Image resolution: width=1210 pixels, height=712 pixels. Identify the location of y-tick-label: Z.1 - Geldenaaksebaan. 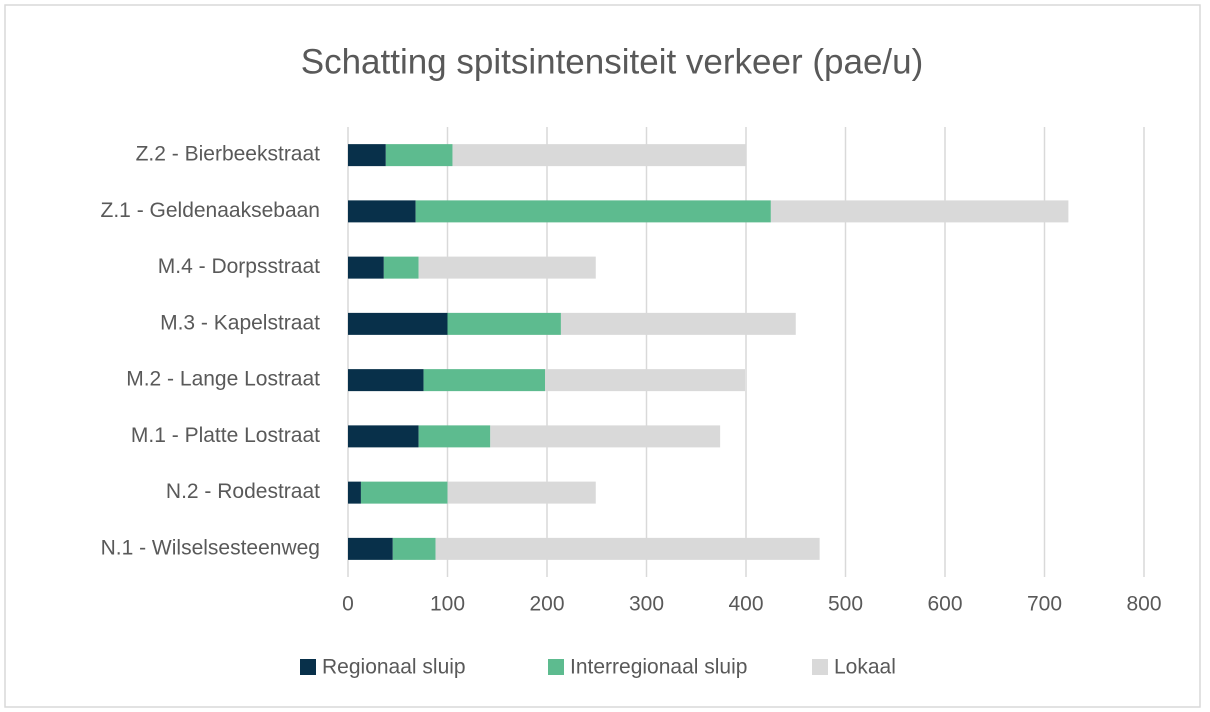
(210, 210).